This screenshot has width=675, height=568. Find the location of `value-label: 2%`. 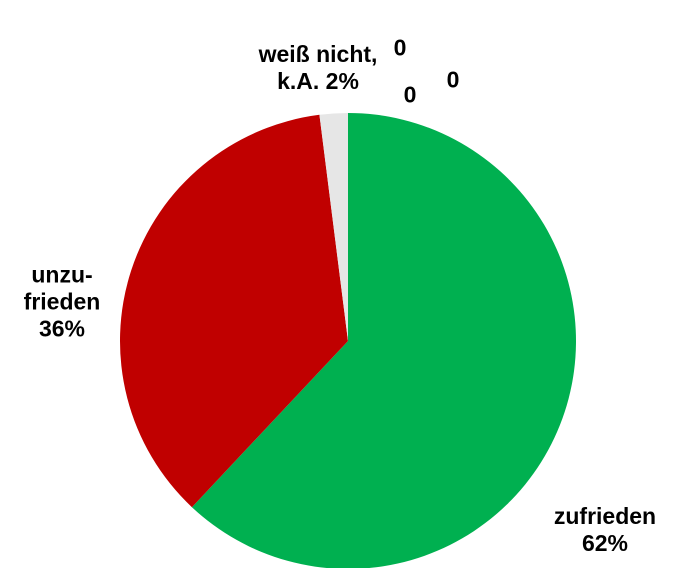

value-label: 2% is located at coordinates (342, 81).